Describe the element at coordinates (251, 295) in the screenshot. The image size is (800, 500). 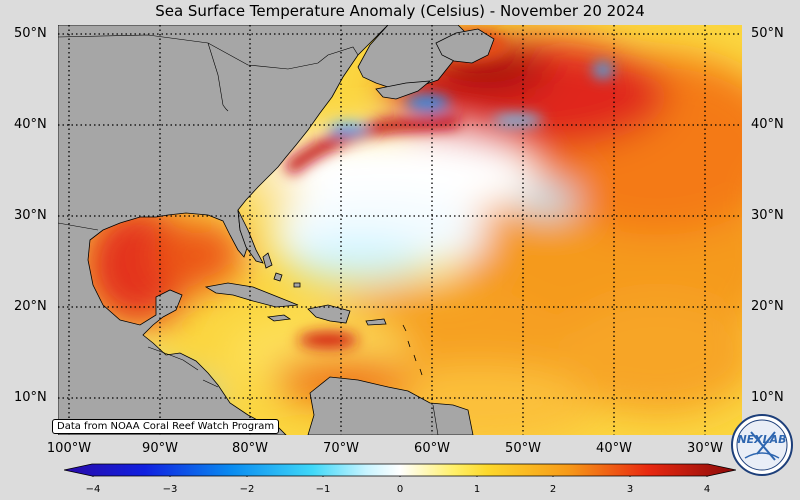
I see `cuba-island` at that location.